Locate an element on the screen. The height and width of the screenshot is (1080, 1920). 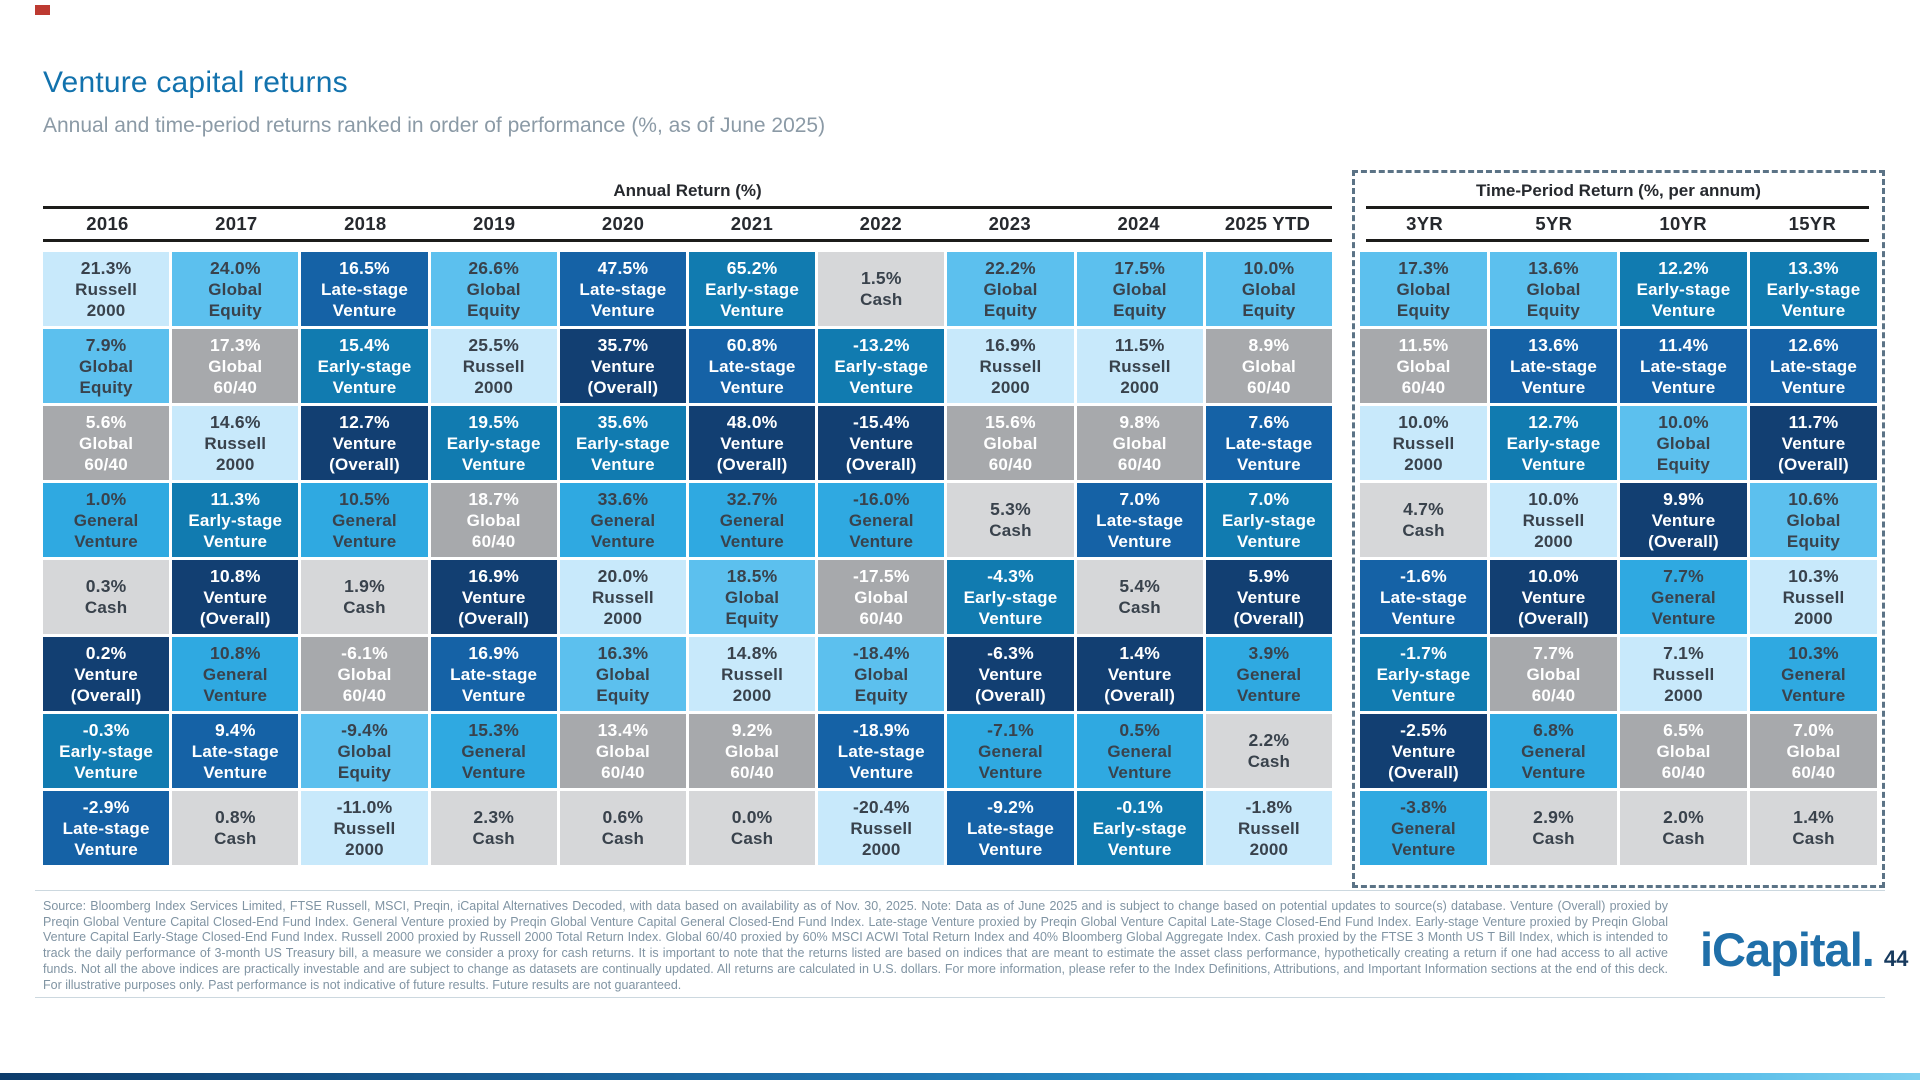
return-cell: 2.9% Cash is located at coordinates (1553, 828).